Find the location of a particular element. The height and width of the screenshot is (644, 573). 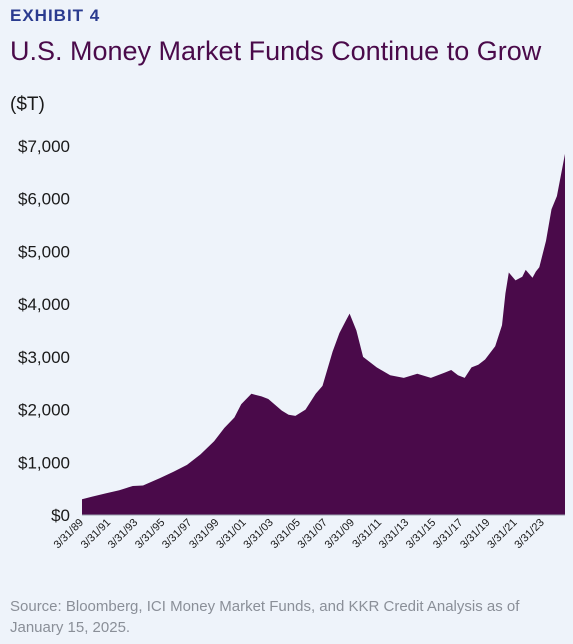

y-tick-label: $1,000 is located at coordinates (44, 462).